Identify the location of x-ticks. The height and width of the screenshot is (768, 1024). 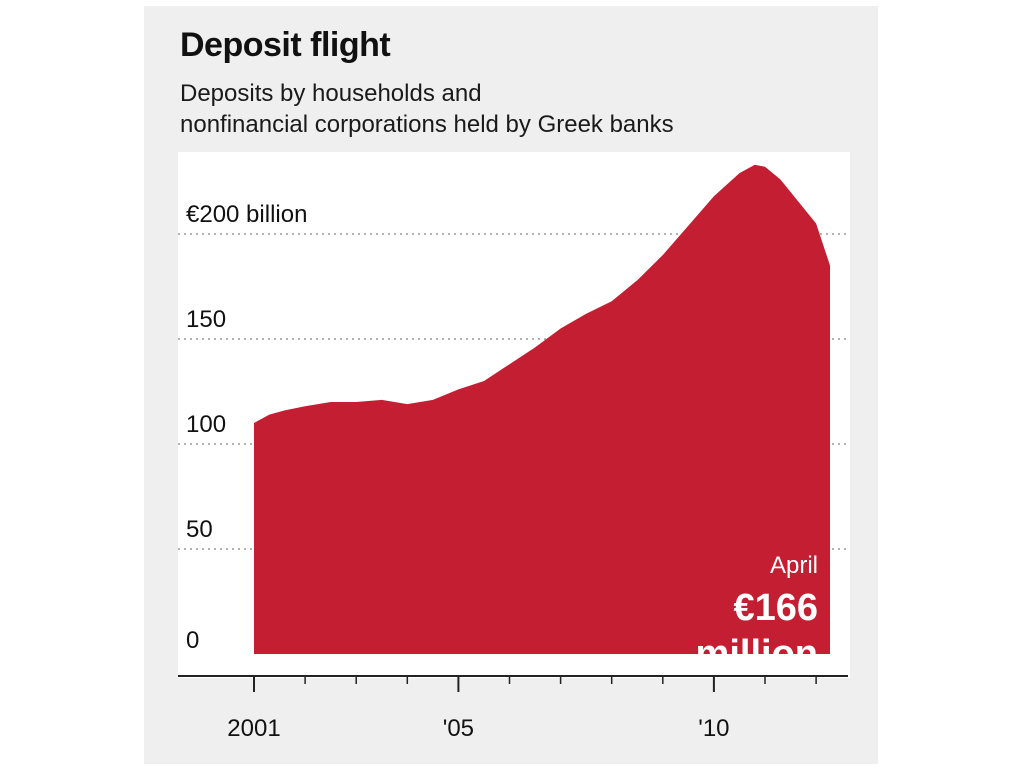
(535, 684).